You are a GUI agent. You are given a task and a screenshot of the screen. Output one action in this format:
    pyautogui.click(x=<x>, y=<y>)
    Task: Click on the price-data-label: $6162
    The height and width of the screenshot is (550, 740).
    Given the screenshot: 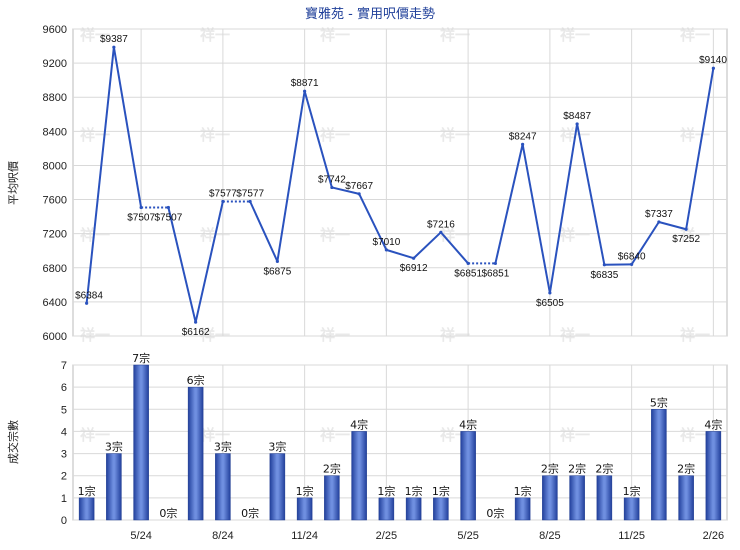 What is the action you would take?
    pyautogui.click(x=196, y=332)
    